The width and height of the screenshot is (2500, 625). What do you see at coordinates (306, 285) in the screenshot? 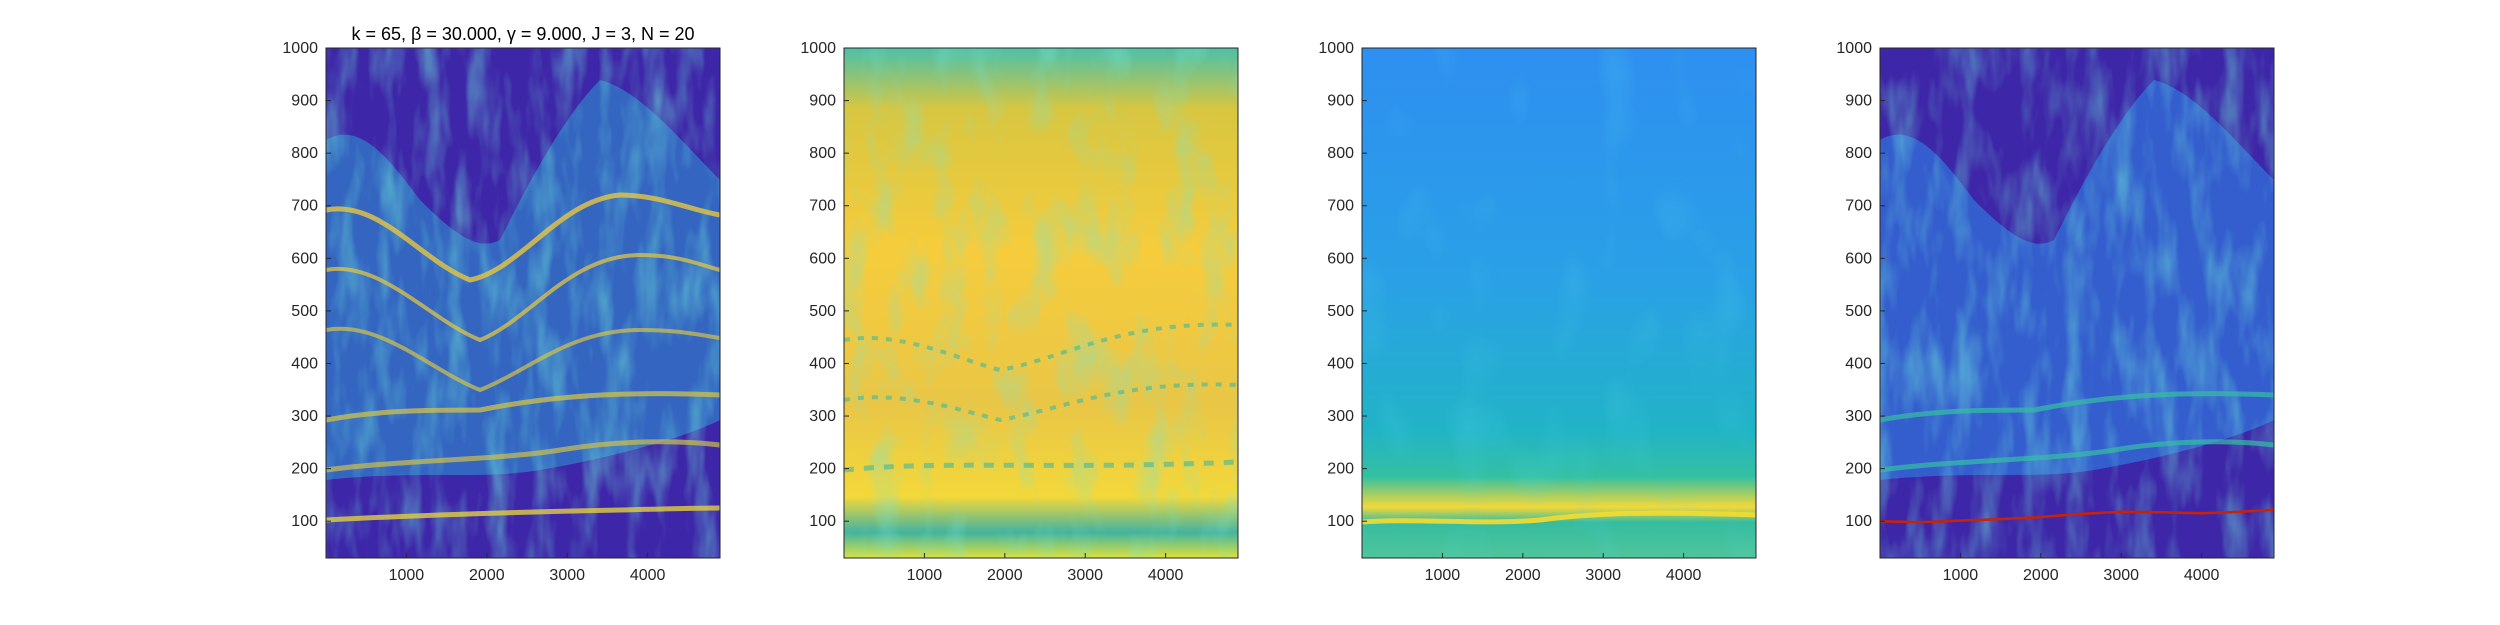
I see `y-axis-1: 100 200 300 400 500 600 700 800 900 1000` at bounding box center [306, 285].